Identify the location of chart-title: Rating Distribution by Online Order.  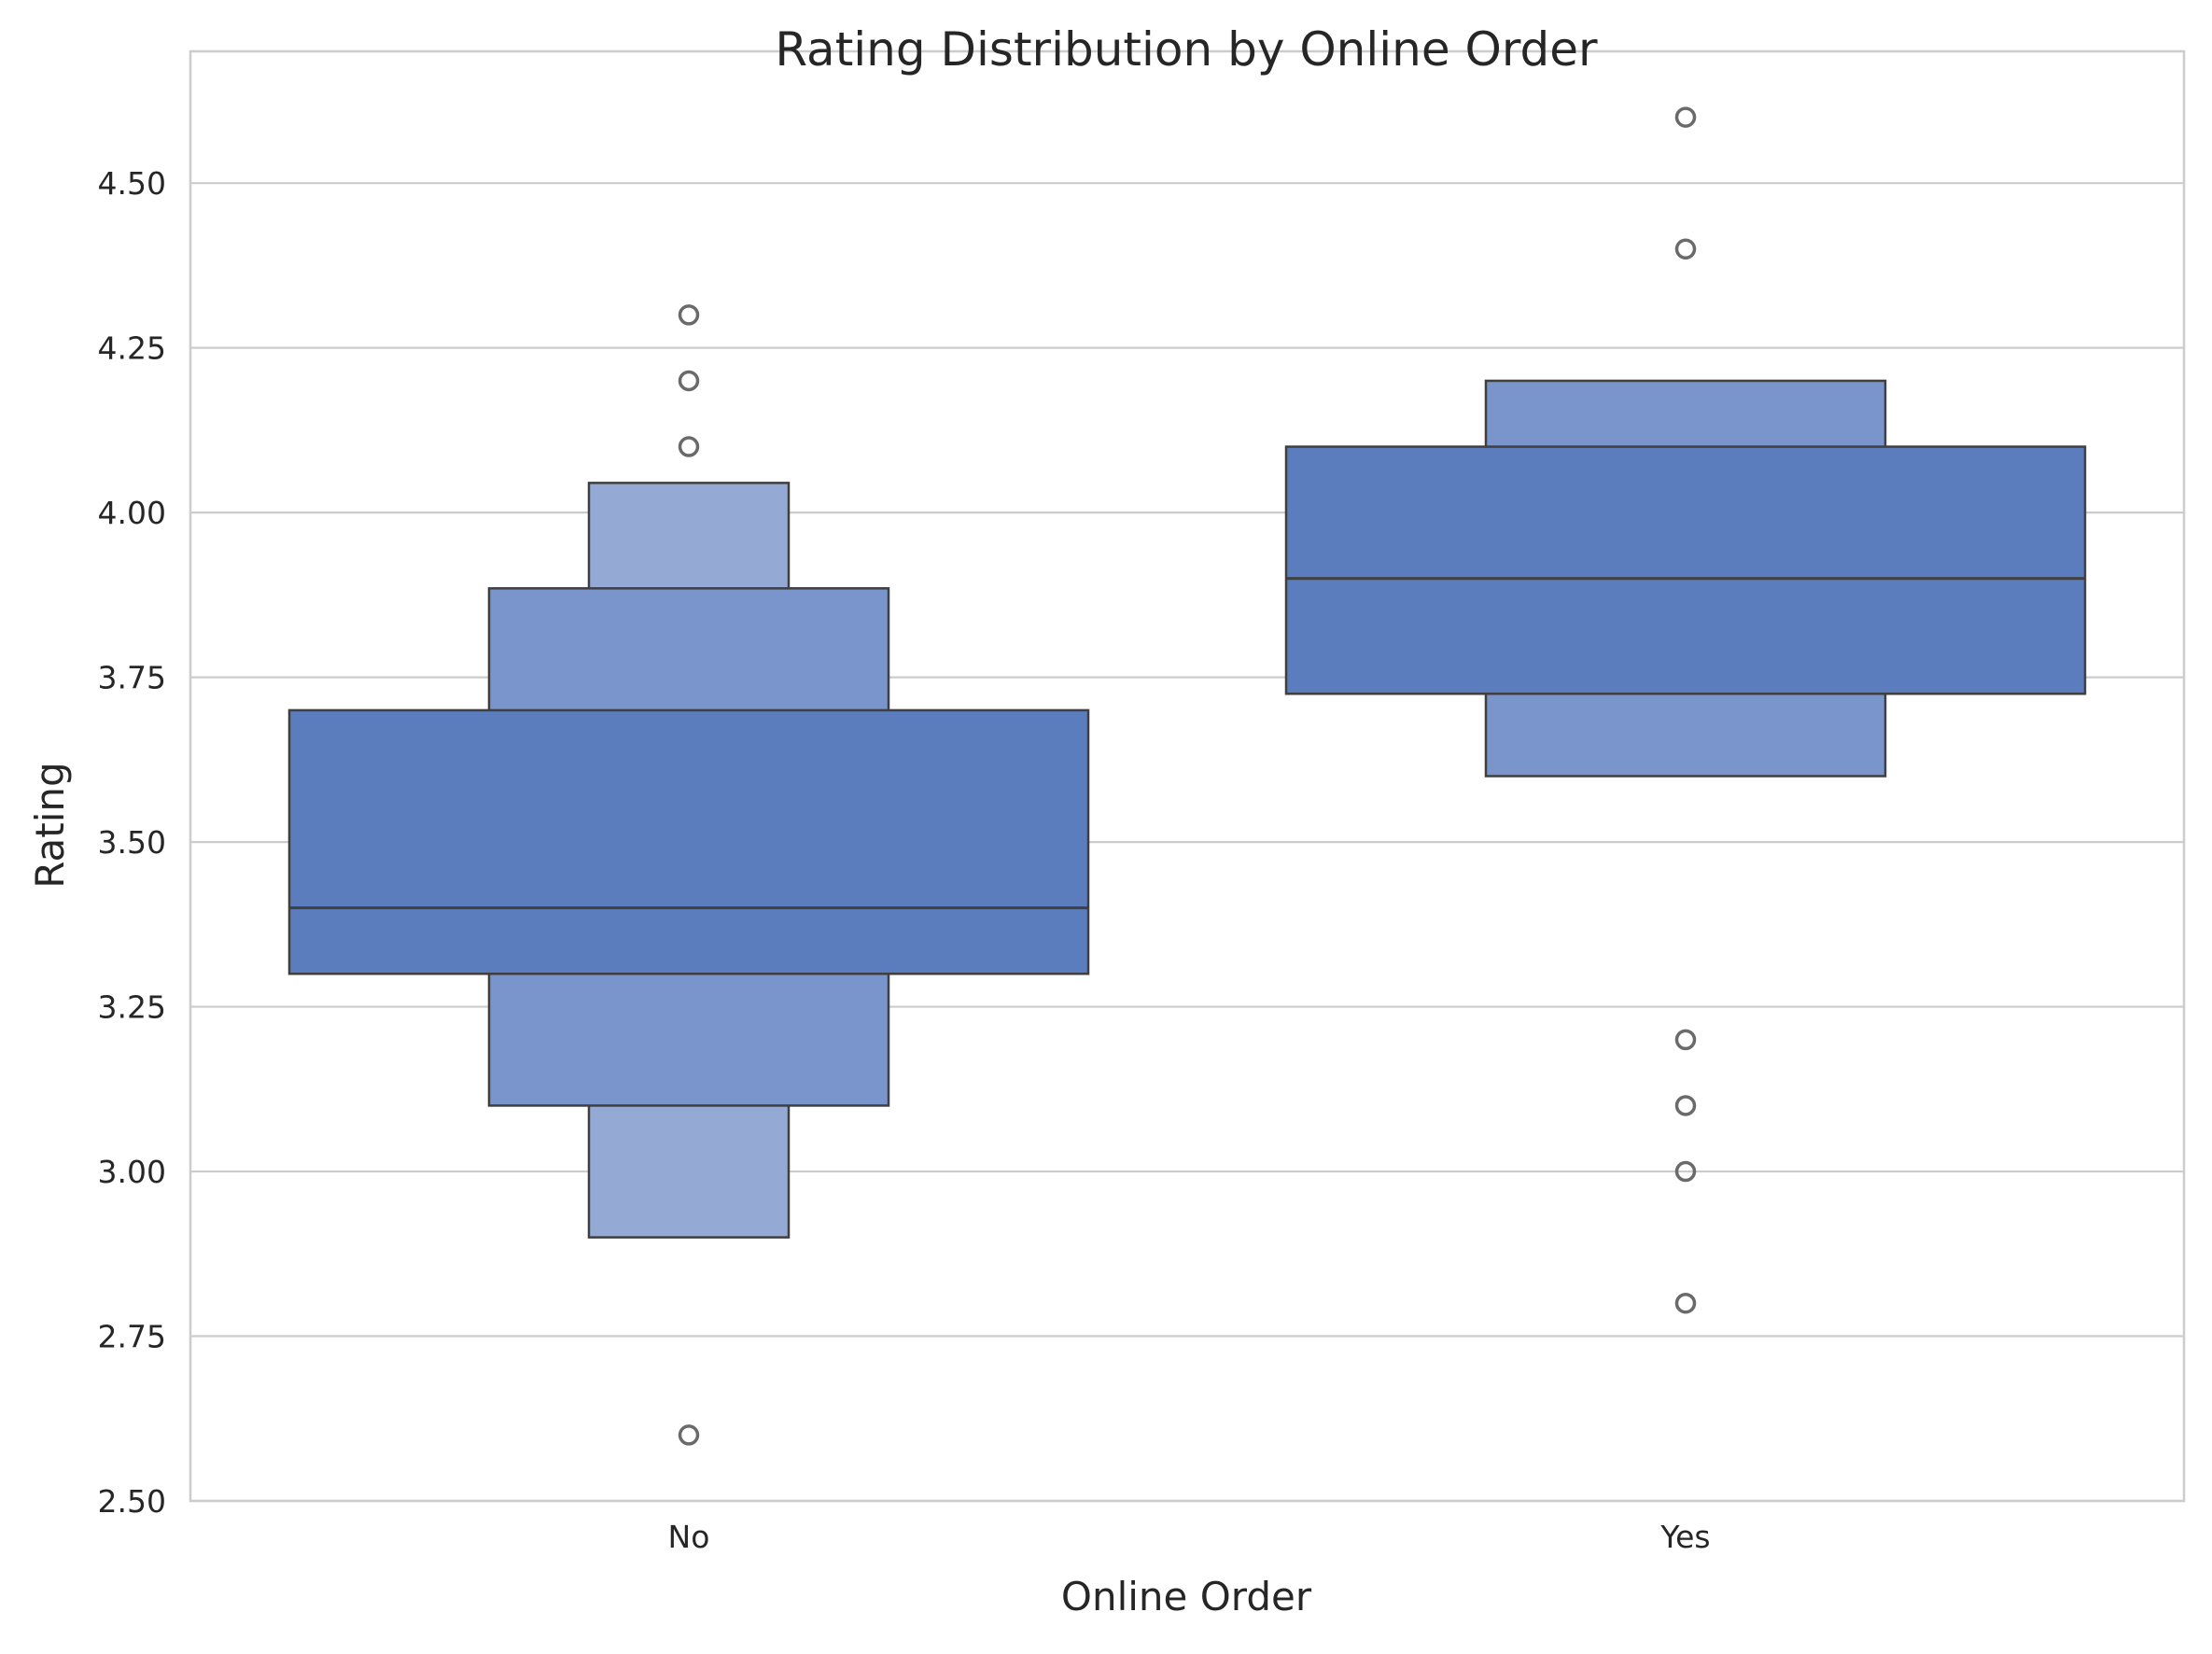
(1186, 50).